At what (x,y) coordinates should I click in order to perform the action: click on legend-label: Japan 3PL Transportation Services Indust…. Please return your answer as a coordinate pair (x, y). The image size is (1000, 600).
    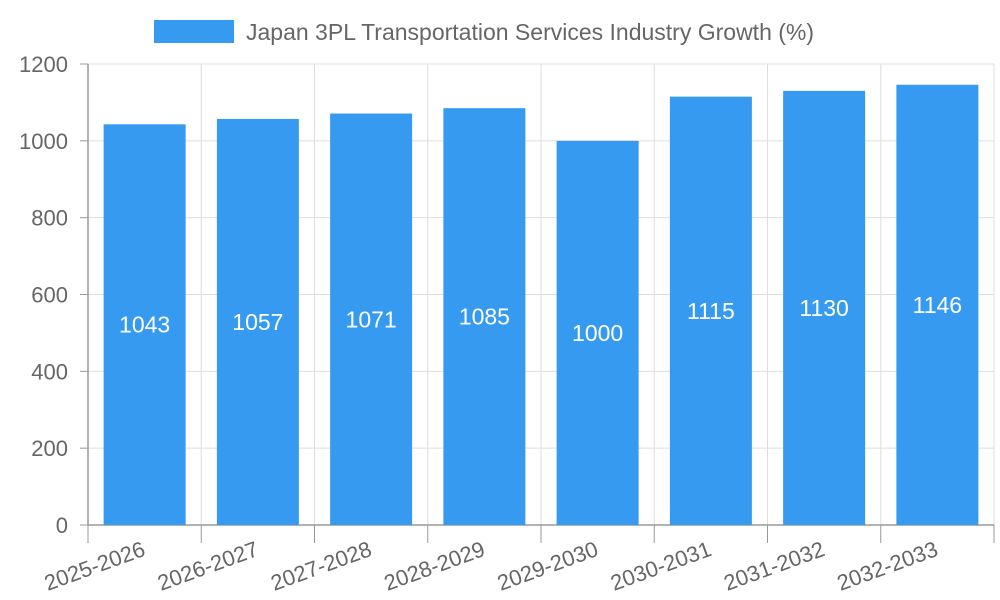
    Looking at the image, I should click on (530, 32).